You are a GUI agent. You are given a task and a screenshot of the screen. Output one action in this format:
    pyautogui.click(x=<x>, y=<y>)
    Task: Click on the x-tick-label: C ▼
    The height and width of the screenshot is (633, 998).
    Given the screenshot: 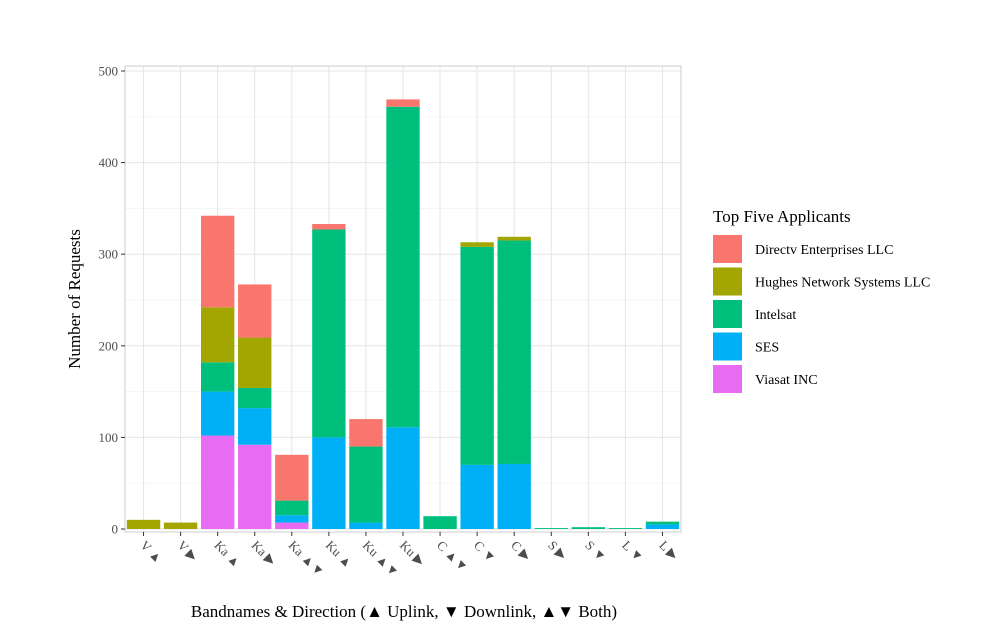 What is the action you would take?
    pyautogui.click(x=485, y=552)
    